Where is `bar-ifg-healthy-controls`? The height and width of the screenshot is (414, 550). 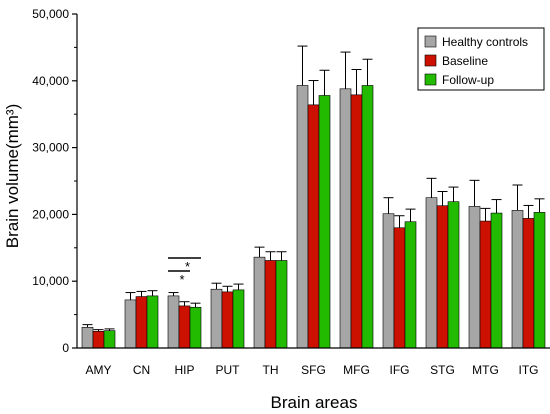 bar-ifg-healthy-controls is located at coordinates (388, 281).